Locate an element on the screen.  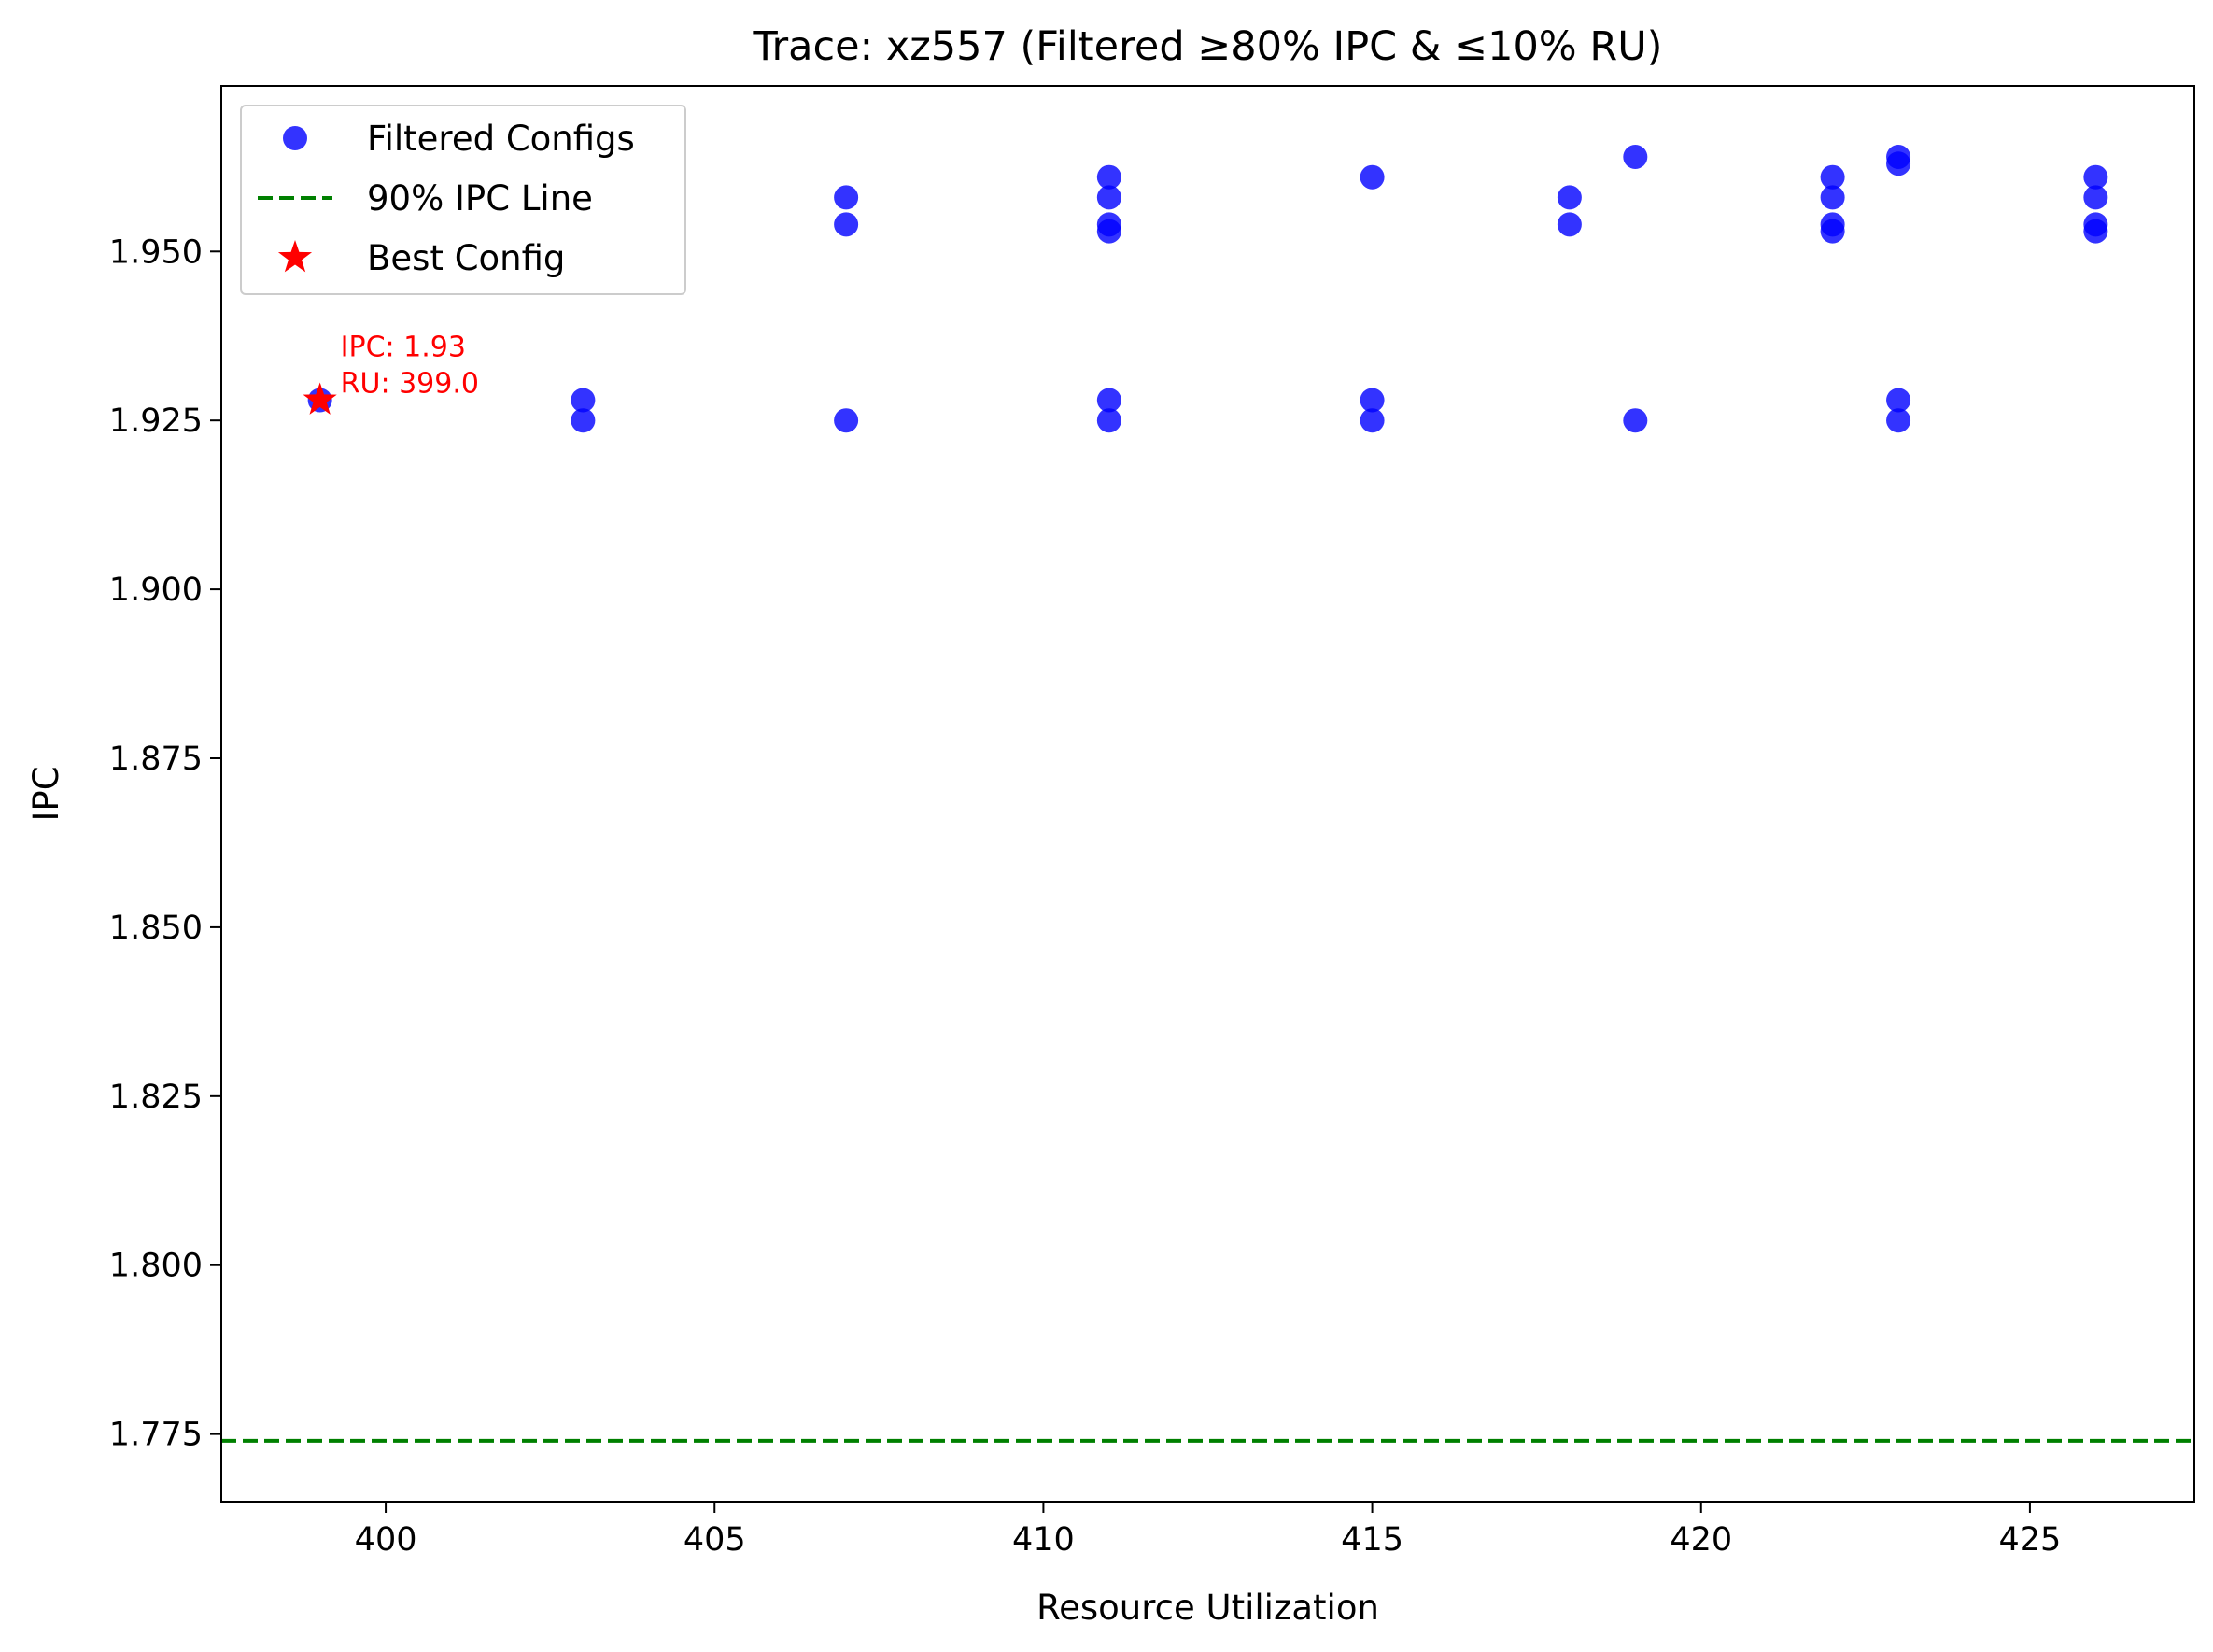
annotation-line: IPC: 1.93 is located at coordinates (404, 347).